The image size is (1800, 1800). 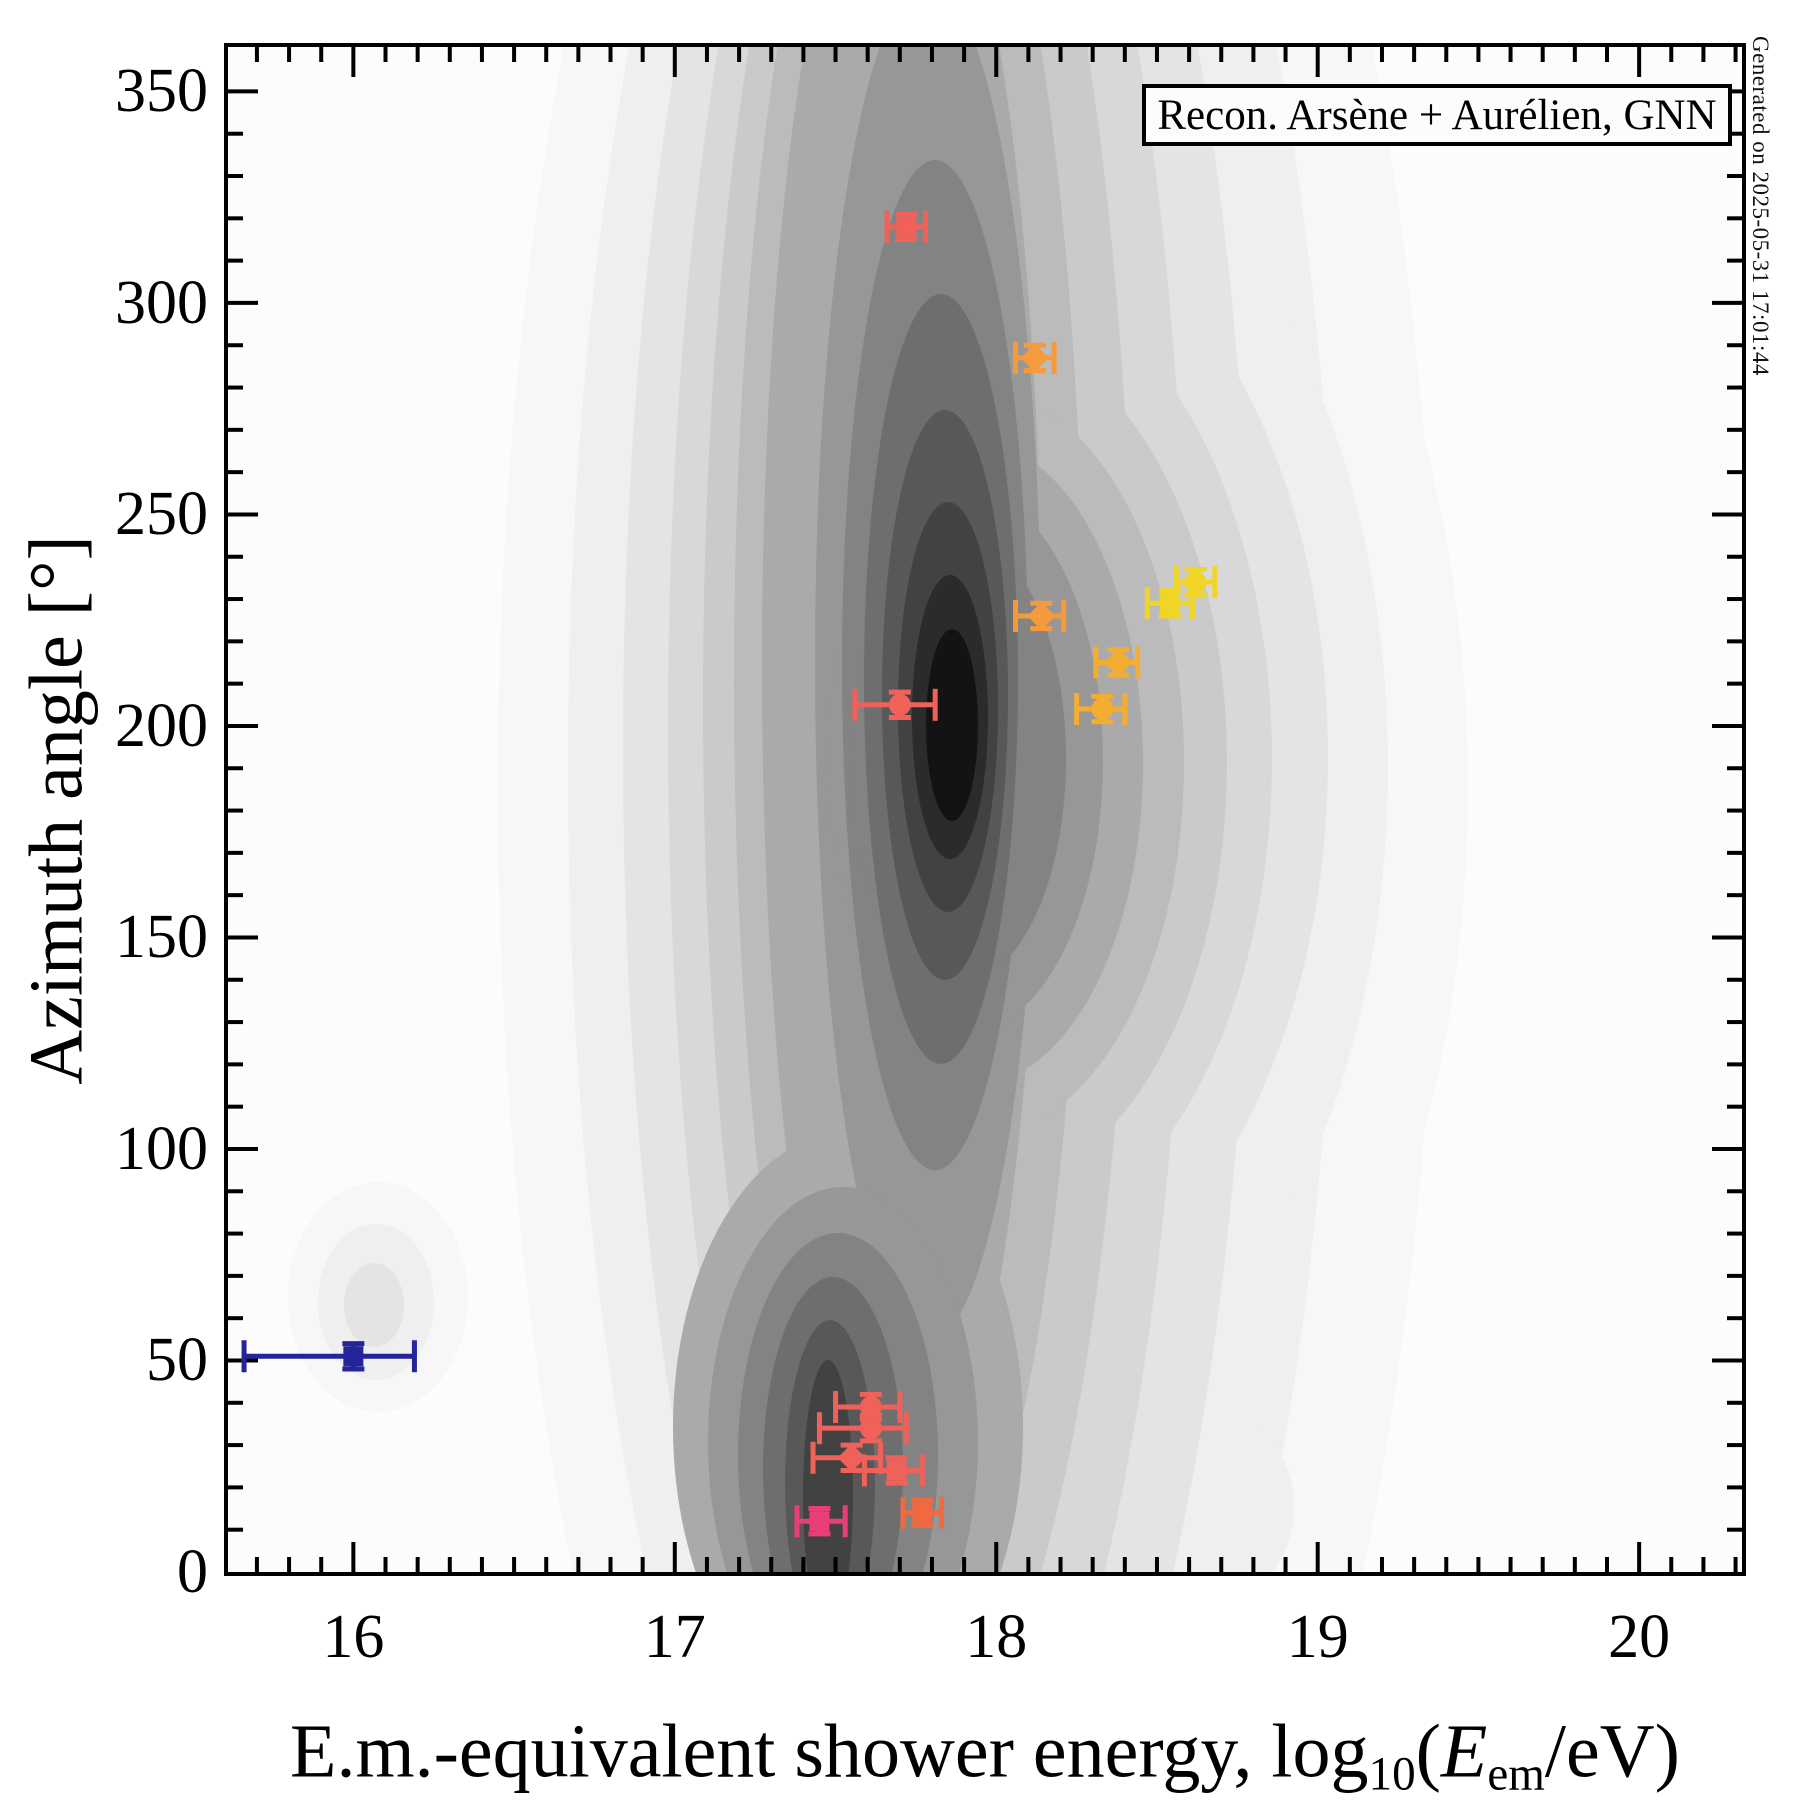 I want to click on y-tick-label: 100, so click(x=161, y=1148).